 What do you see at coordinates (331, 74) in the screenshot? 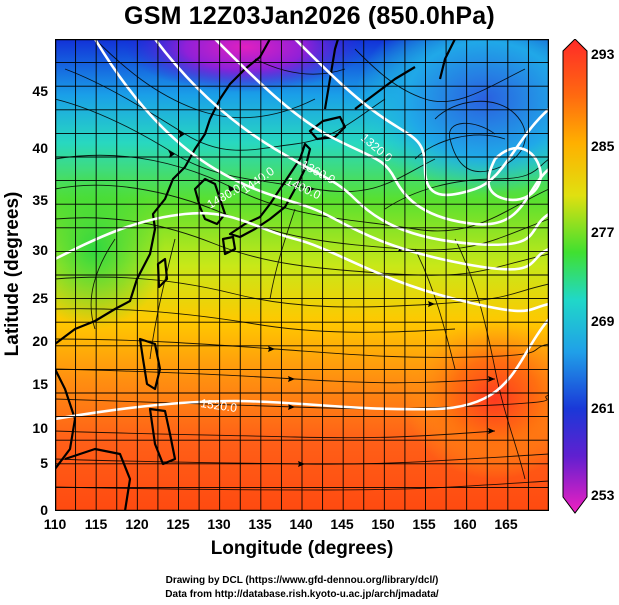
I see `coast-sakhalin` at bounding box center [331, 74].